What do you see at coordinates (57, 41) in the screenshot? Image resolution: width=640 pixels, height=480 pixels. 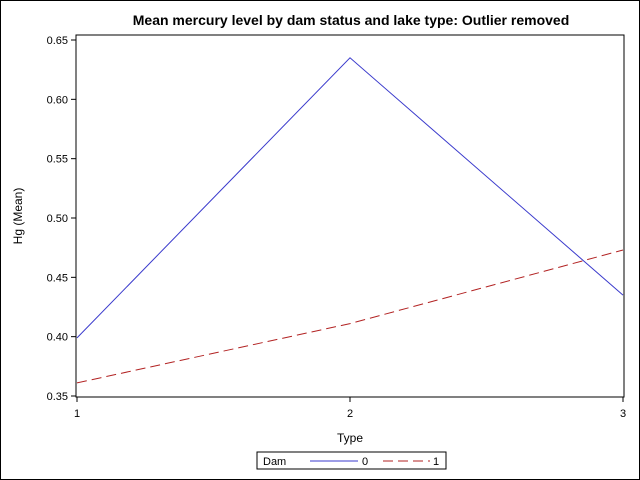 I see `y-tick-label: 0.65` at bounding box center [57, 41].